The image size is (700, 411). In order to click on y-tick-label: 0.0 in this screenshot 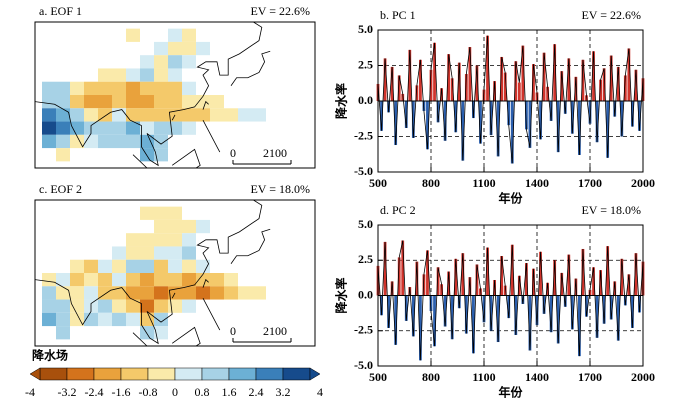, I will do `click(365, 100)`.